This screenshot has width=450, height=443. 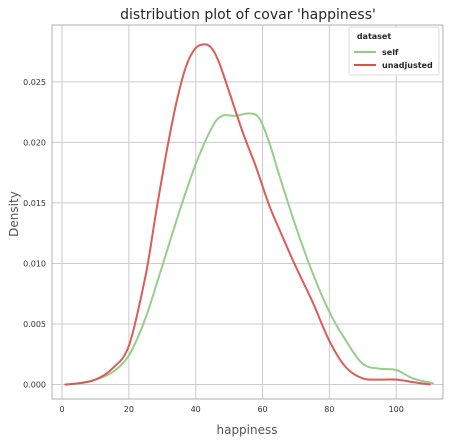 What do you see at coordinates (34, 324) in the screenshot?
I see `y-tick-label: 0.005` at bounding box center [34, 324].